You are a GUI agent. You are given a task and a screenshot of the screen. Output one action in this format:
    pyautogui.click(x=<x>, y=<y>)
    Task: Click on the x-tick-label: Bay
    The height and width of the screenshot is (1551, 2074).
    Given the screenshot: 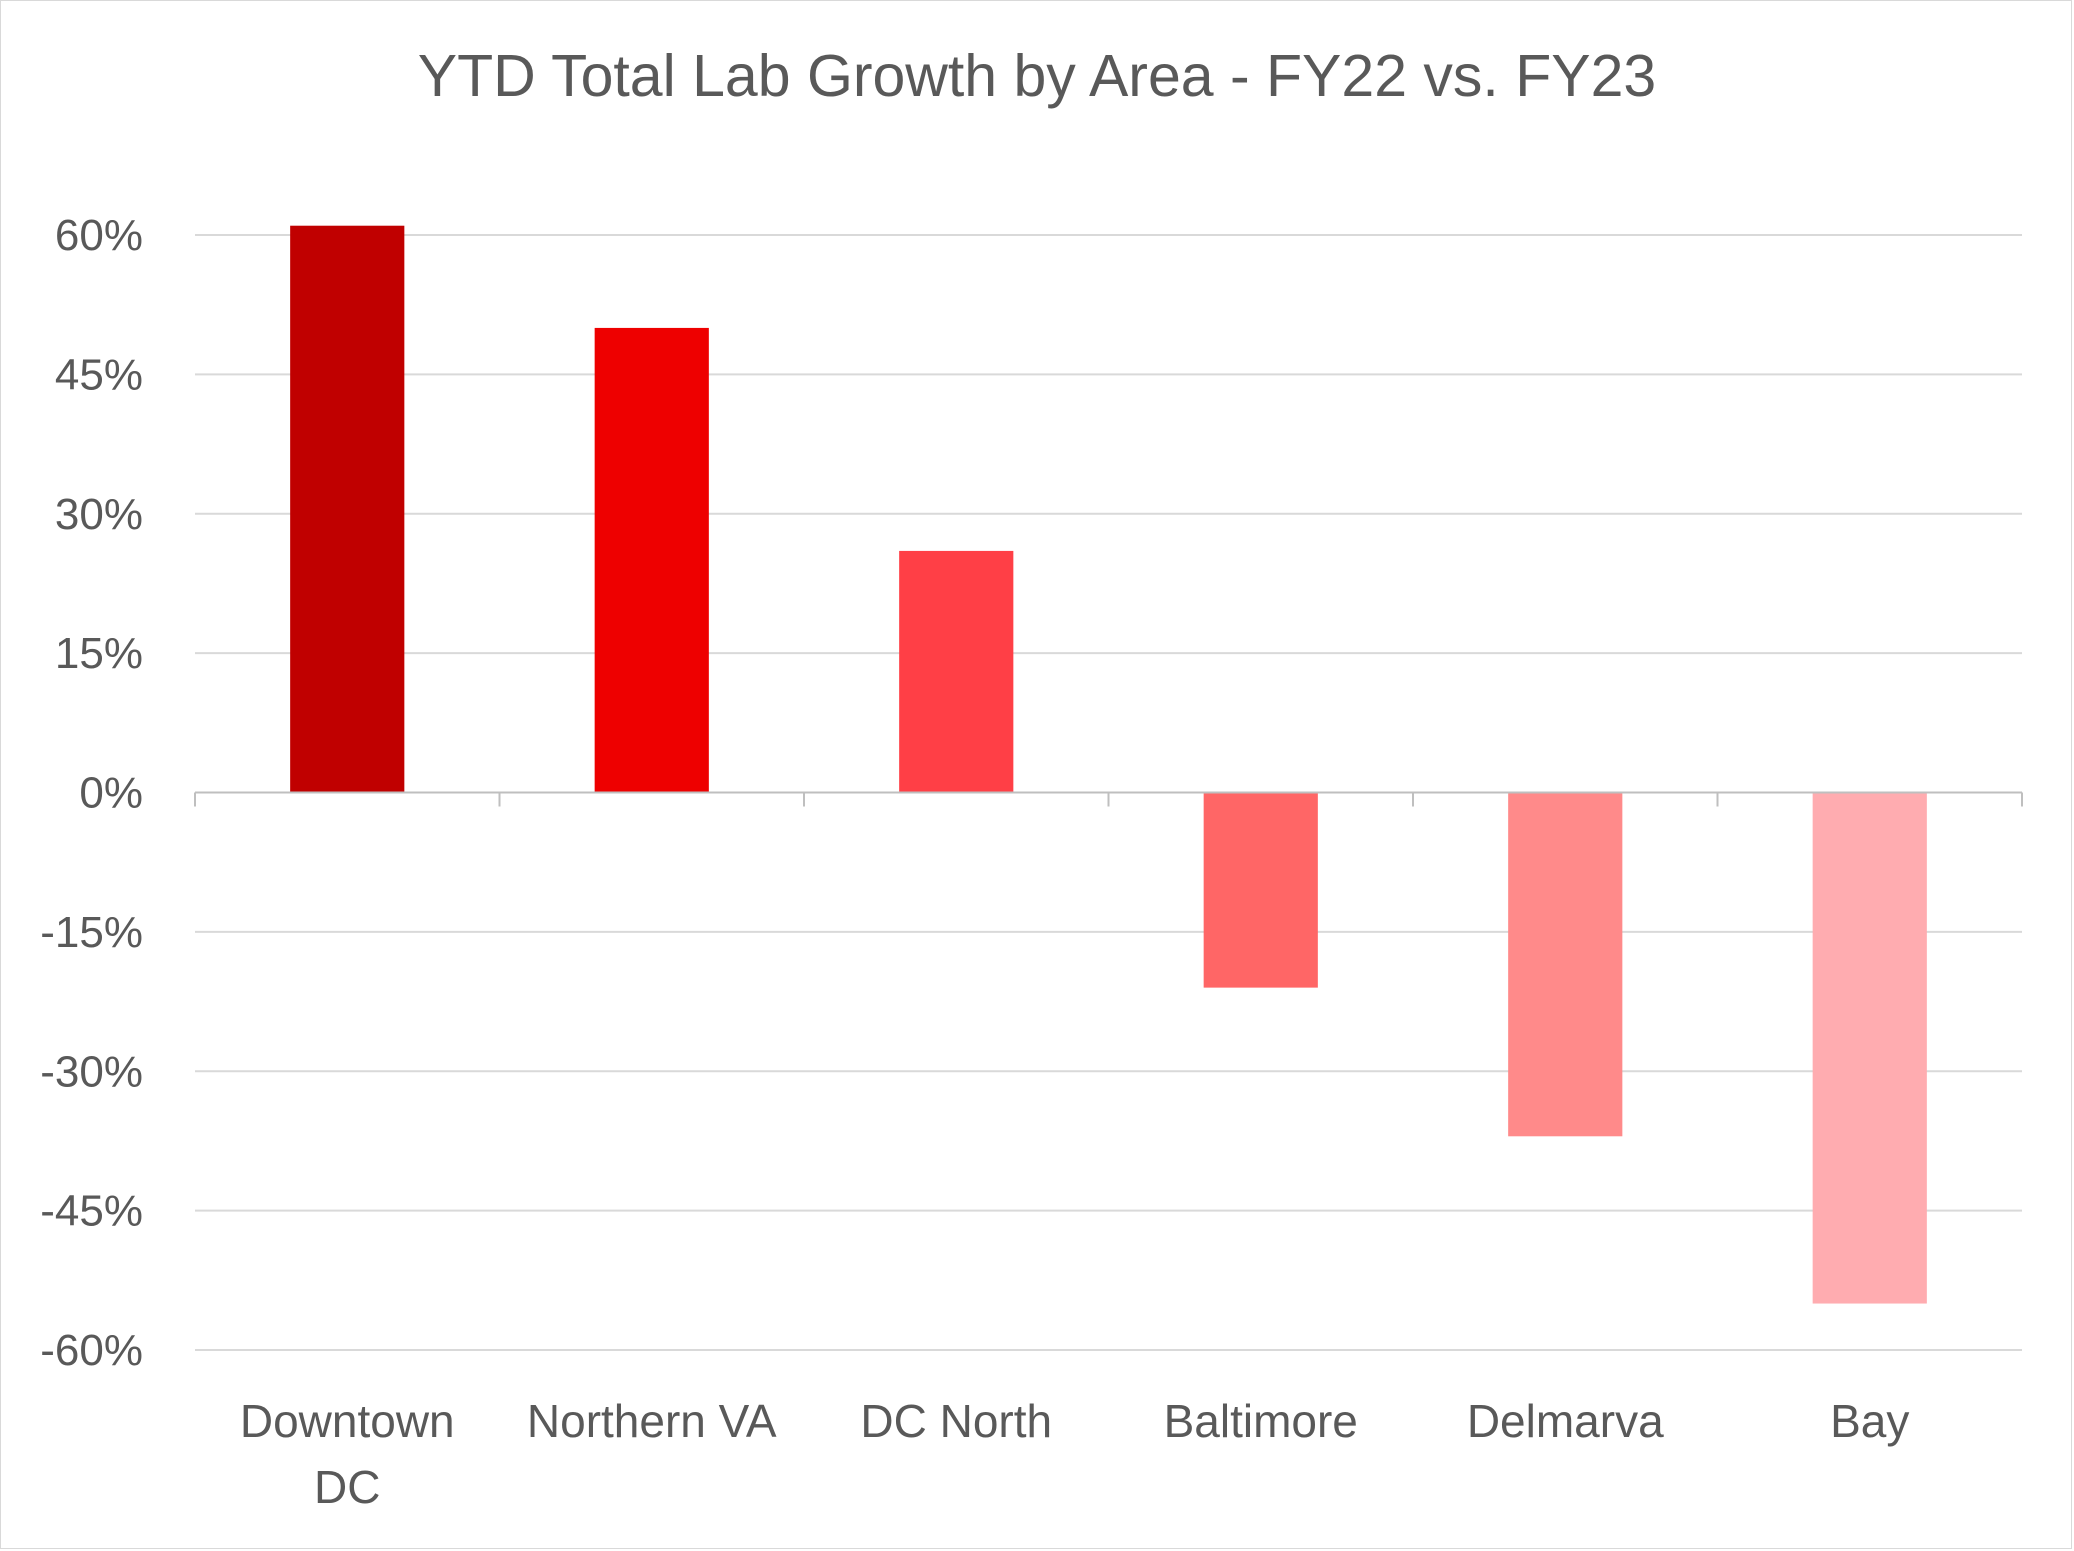 What is the action you would take?
    pyautogui.click(x=1869, y=1421)
    